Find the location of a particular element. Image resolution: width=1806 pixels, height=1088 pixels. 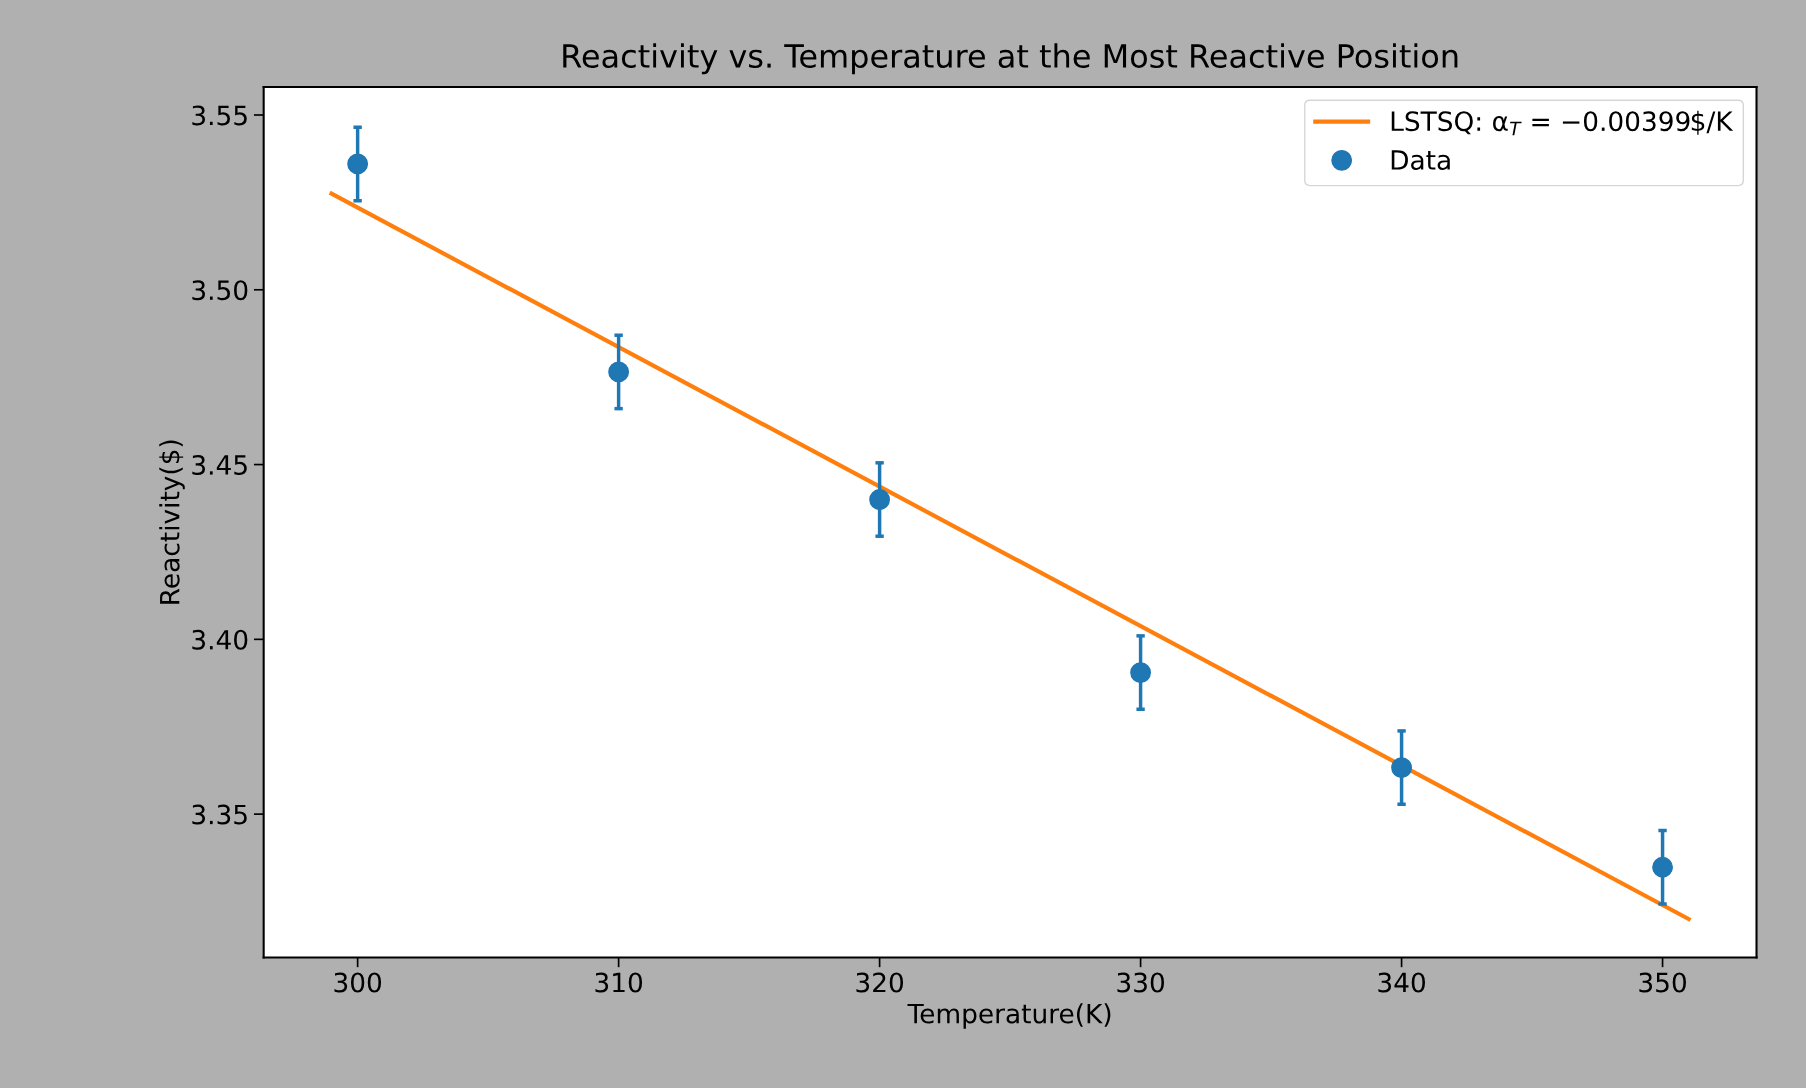

legend-label: LSTSQ: α$_{T}$ = −0.00399$/K is located at coordinates (1562, 123).